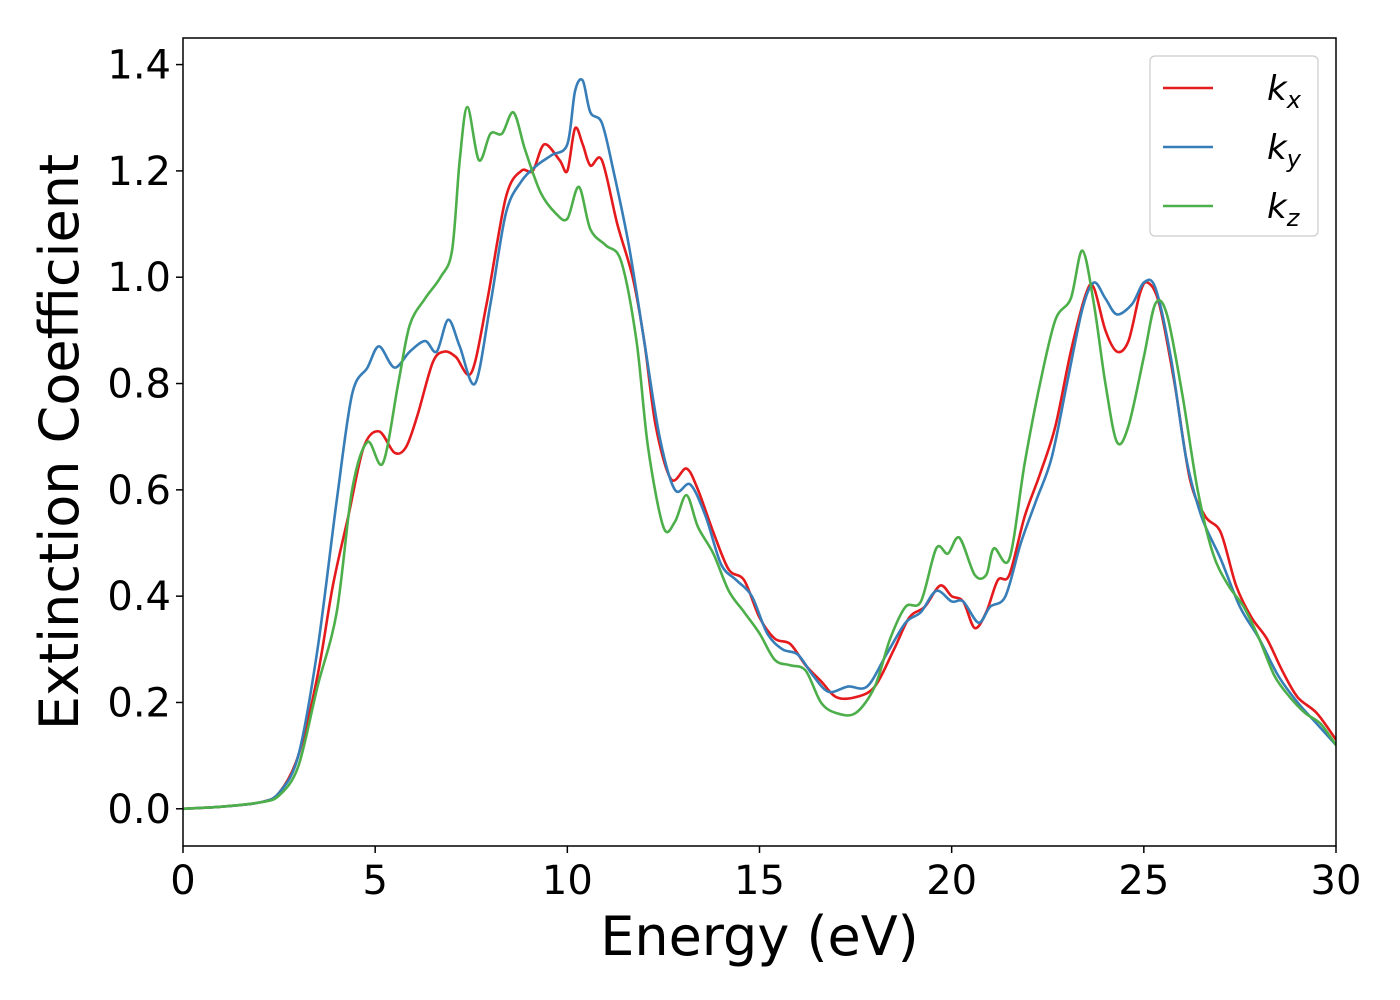  I want to click on x-tick-label: 20, so click(951, 881).